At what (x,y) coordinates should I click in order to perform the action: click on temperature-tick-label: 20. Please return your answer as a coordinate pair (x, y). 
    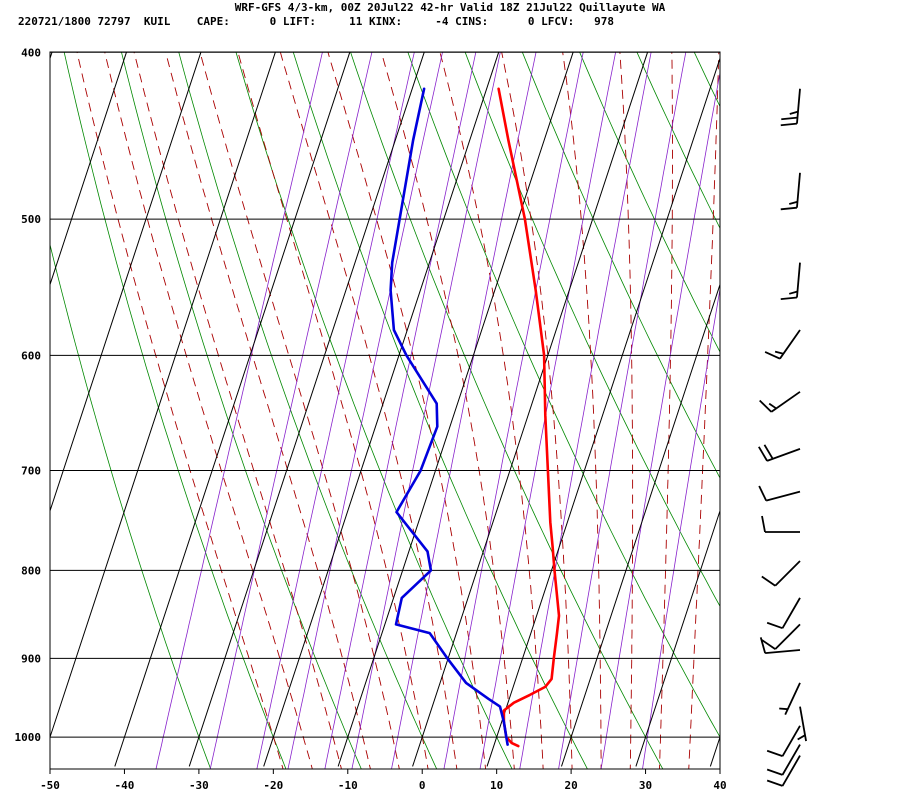
    Looking at the image, I should click on (570, 785).